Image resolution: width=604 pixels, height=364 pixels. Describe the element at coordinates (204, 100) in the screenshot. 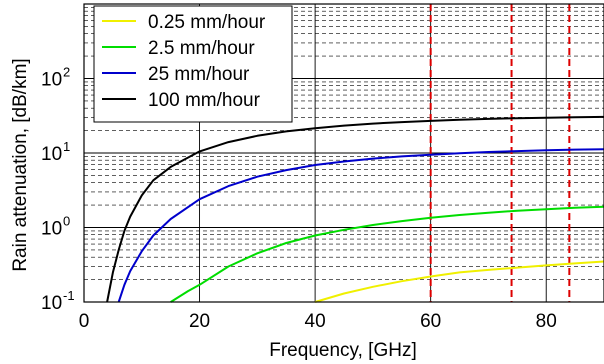

I see `legend-label: 100 mm/hour` at that location.